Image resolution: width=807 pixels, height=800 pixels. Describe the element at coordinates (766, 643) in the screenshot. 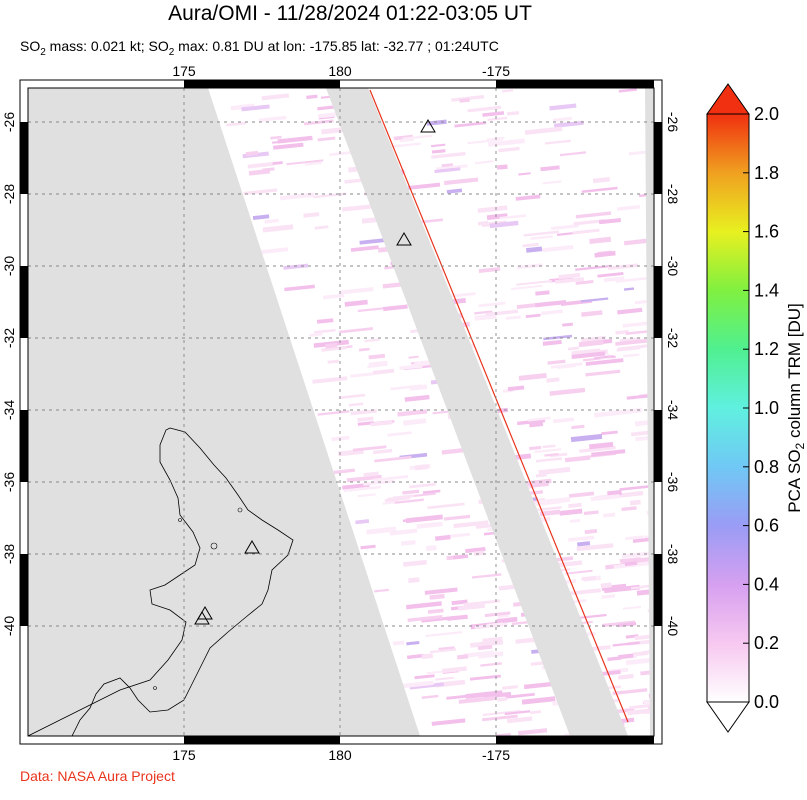

I see `colorbar-tick-label: 0.2` at that location.